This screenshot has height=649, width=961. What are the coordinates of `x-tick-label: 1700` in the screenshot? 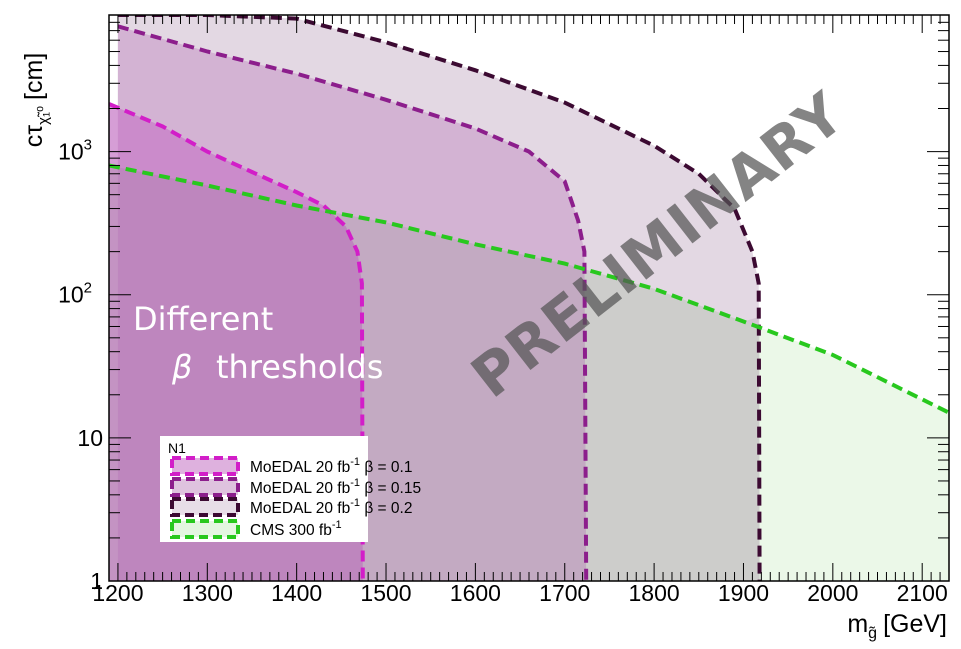 It's located at (564, 593).